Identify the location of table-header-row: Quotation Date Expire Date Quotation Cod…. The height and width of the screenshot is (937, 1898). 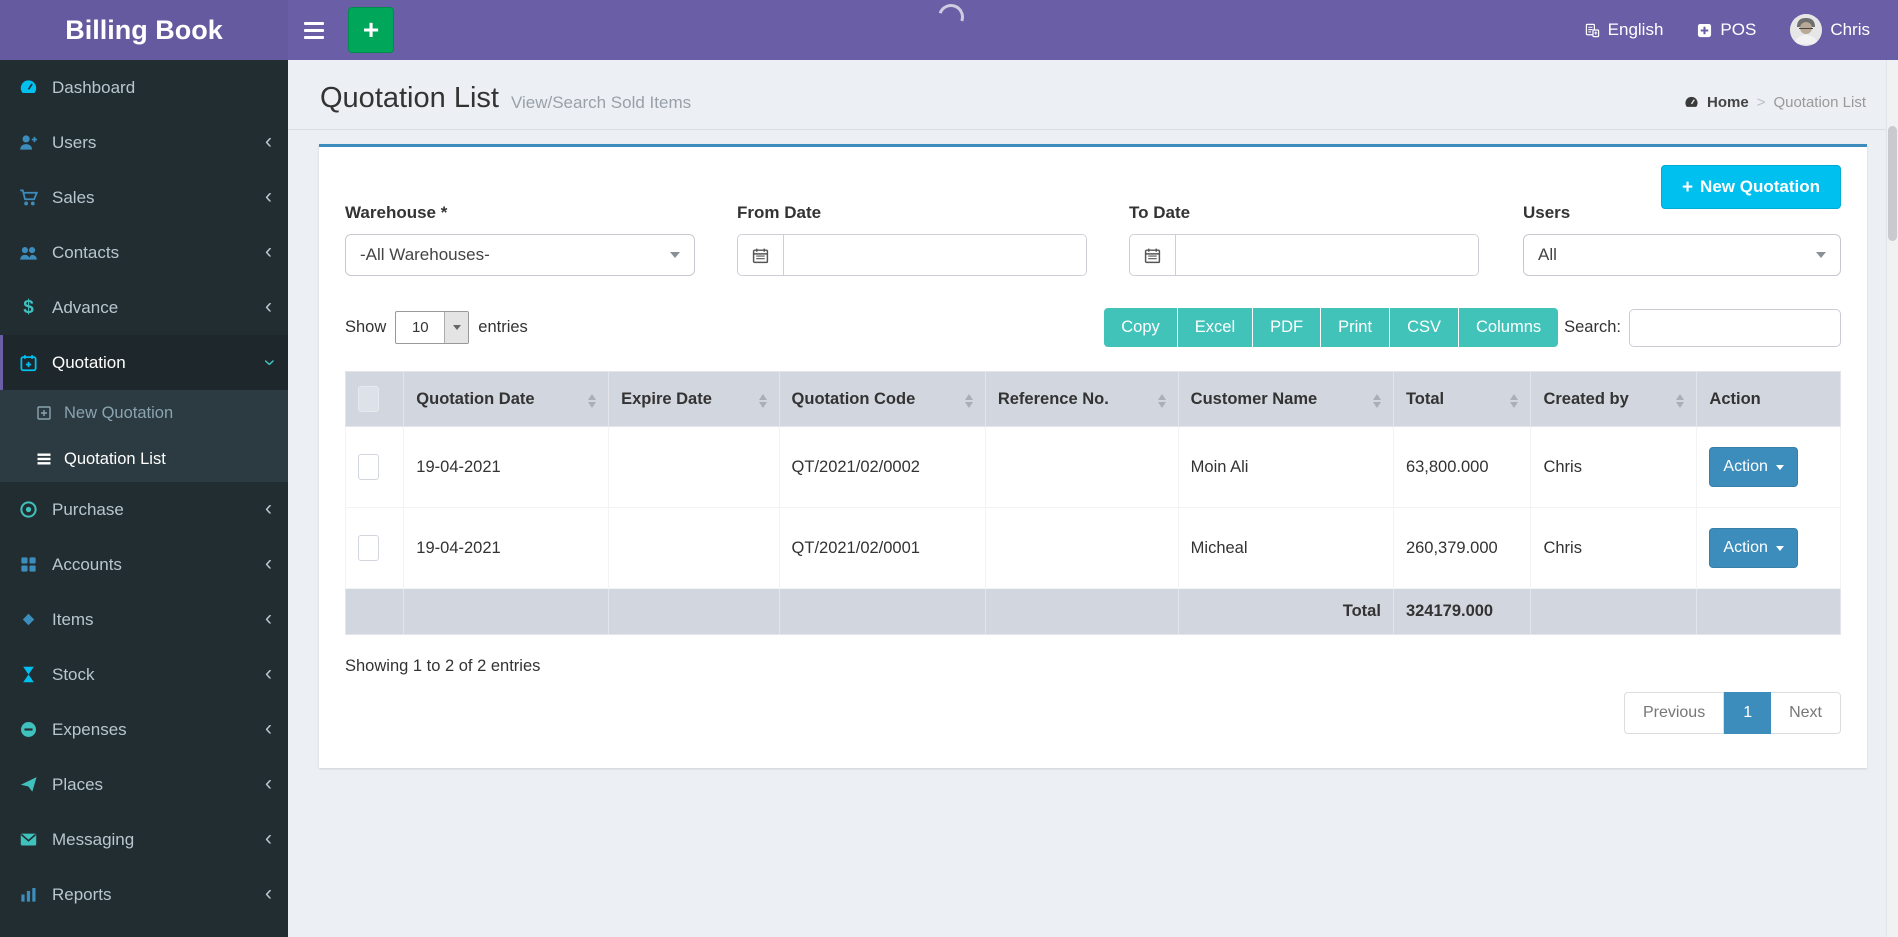
(1092, 399).